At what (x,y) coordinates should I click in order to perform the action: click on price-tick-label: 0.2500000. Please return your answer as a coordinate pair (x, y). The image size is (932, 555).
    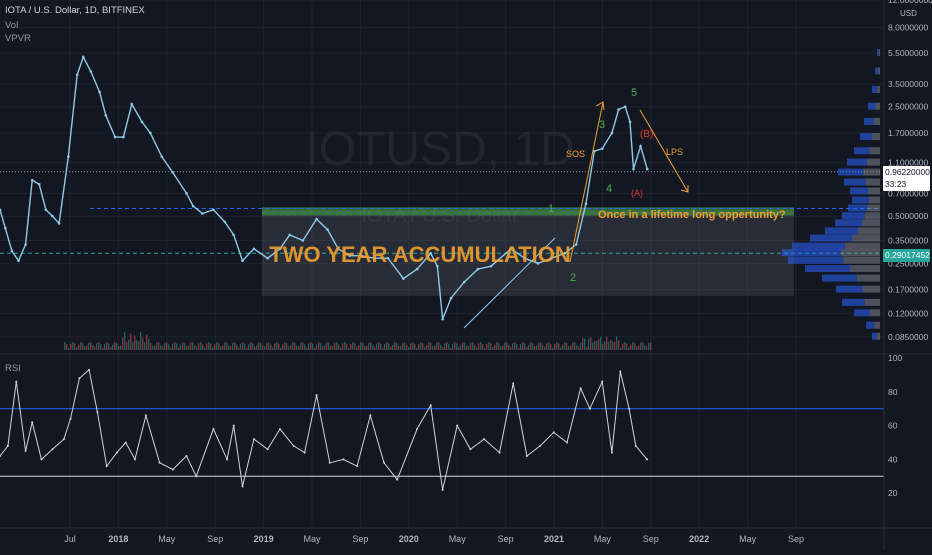
    Looking at the image, I should click on (908, 263).